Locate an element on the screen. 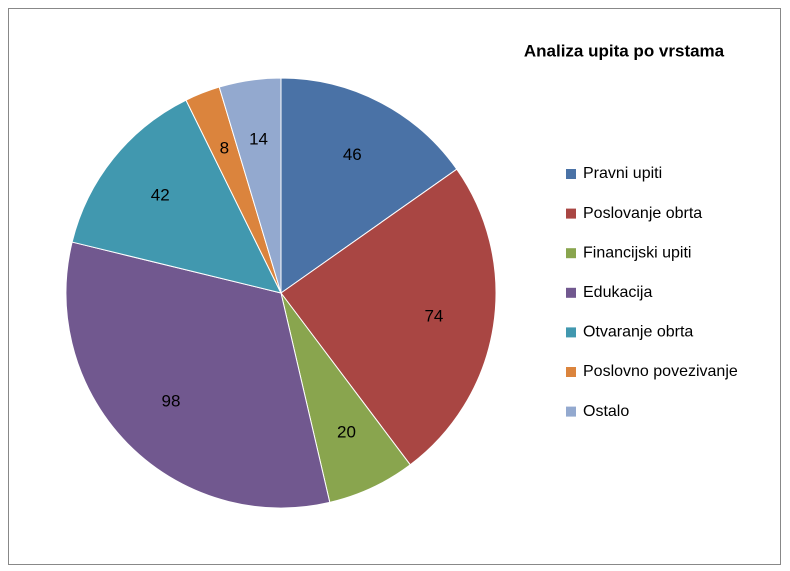 Image resolution: width=790 pixels, height=571 pixels. chart-title: Analiza upita po vrstama is located at coordinates (624, 50).